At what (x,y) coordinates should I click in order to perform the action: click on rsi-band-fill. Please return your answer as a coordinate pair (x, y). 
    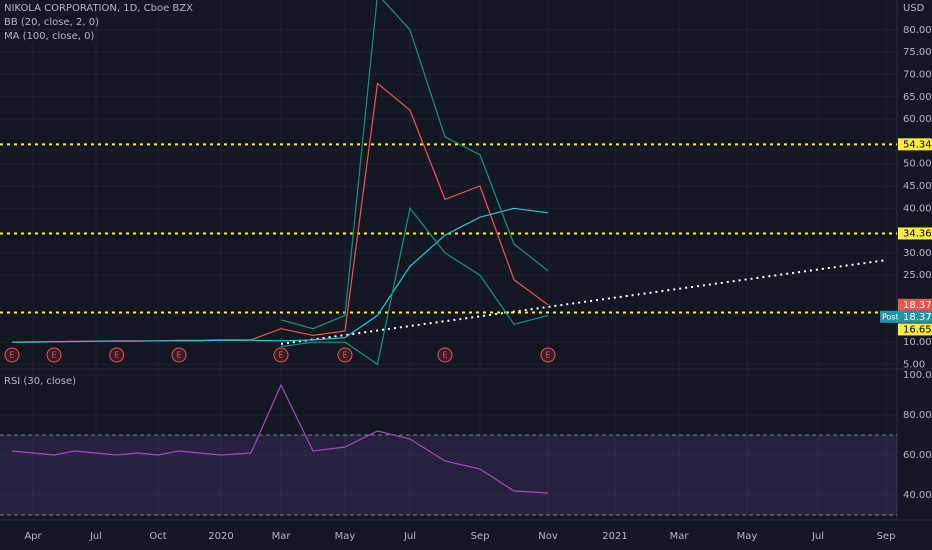
    Looking at the image, I should click on (448, 475).